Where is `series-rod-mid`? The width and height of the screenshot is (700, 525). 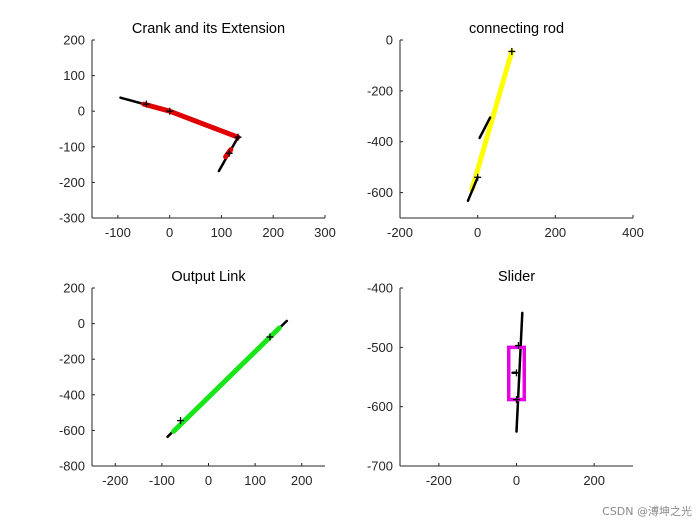
series-rod-mid is located at coordinates (485, 128).